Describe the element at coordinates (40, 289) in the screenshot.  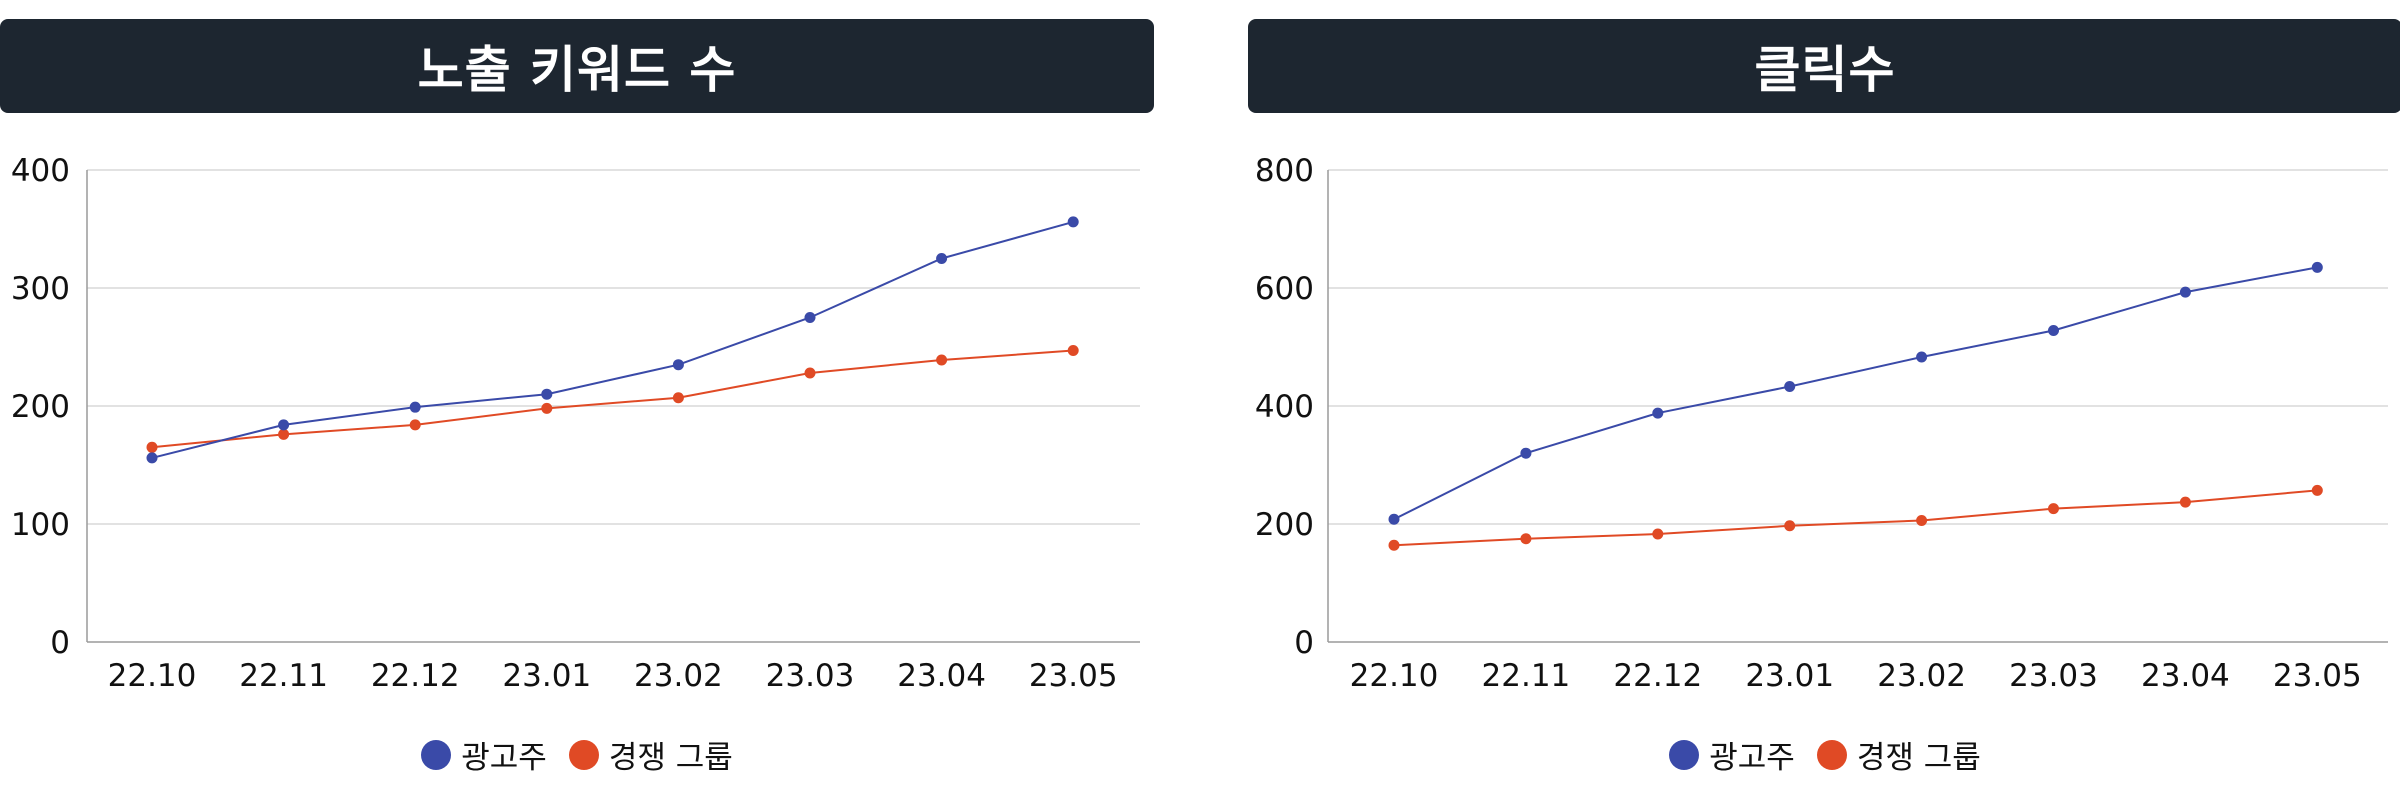
I see `y-tick-label: 300` at that location.